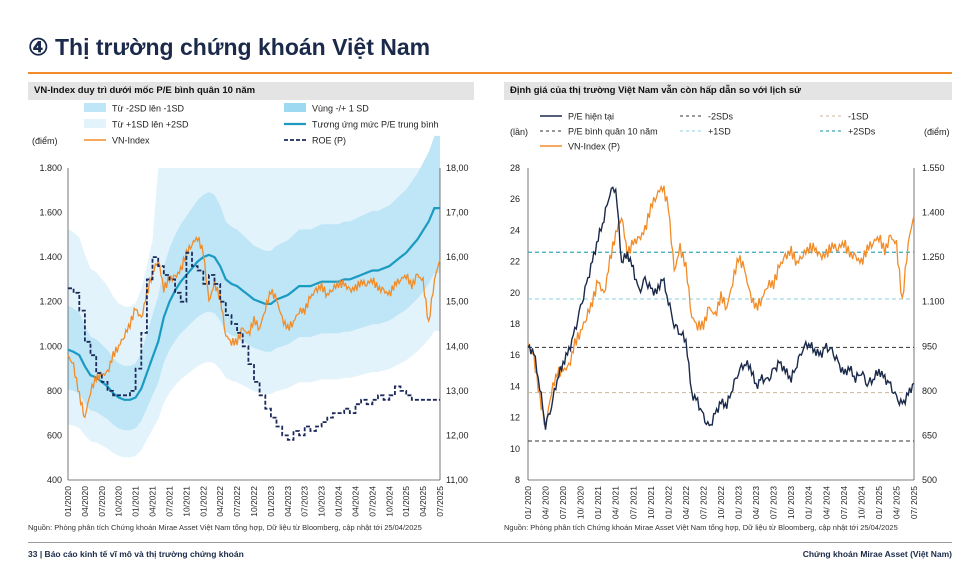 The height and width of the screenshot is (572, 980). Describe the element at coordinates (136, 501) in the screenshot. I see `x-tick-label: 01/2021` at that location.